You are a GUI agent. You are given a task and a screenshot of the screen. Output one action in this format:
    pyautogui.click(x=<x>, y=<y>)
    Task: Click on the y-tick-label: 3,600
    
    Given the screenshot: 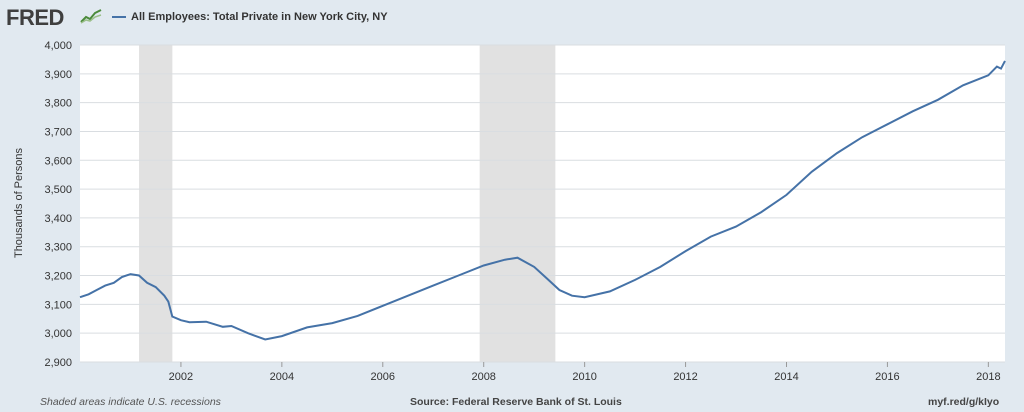 What is the action you would take?
    pyautogui.click(x=58, y=161)
    